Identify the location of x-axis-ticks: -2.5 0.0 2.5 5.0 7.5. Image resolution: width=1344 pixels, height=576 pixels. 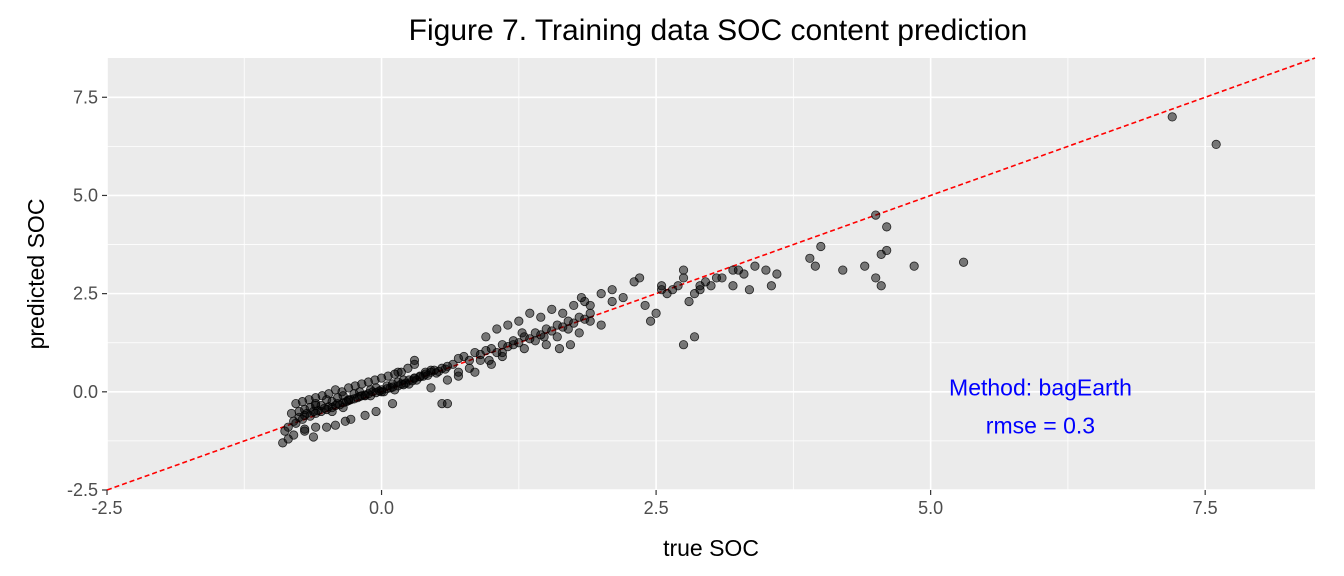
(654, 504).